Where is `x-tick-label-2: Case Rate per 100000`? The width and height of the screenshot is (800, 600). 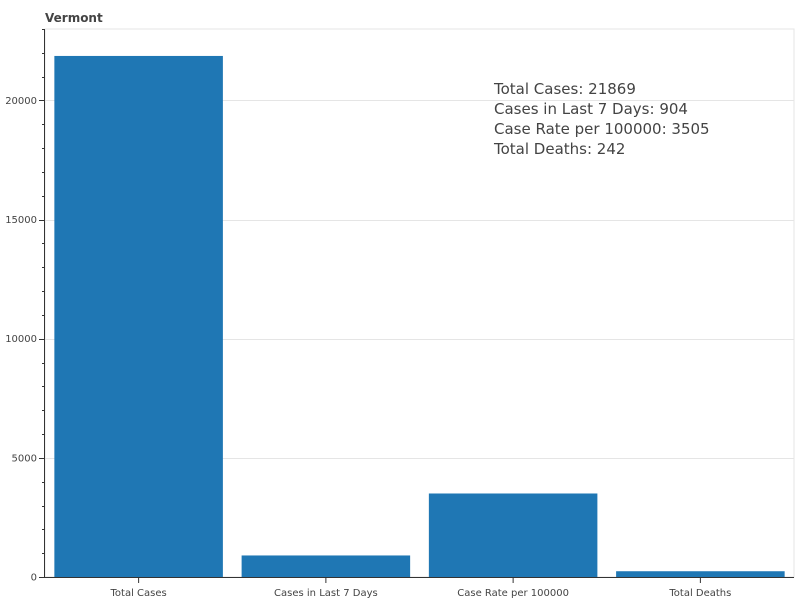
x-tick-label-2: Case Rate per 100000 is located at coordinates (513, 593).